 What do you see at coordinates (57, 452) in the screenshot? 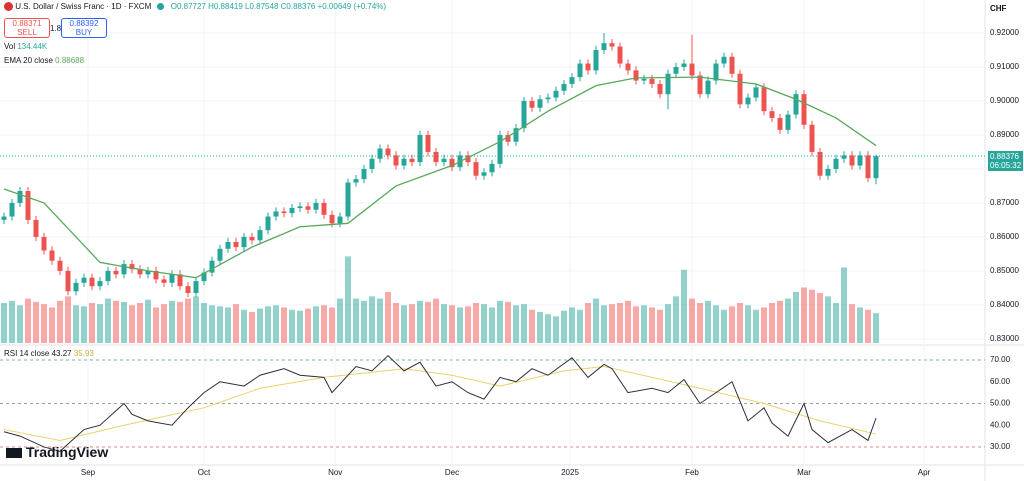
I see `brand: TradingView` at bounding box center [57, 452].